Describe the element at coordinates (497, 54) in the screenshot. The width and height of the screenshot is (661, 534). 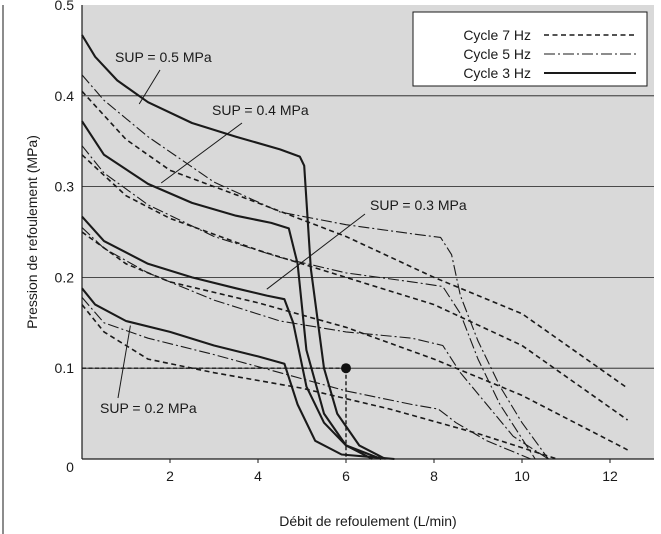
I see `legend-label: Cycle 5 Hz` at that location.